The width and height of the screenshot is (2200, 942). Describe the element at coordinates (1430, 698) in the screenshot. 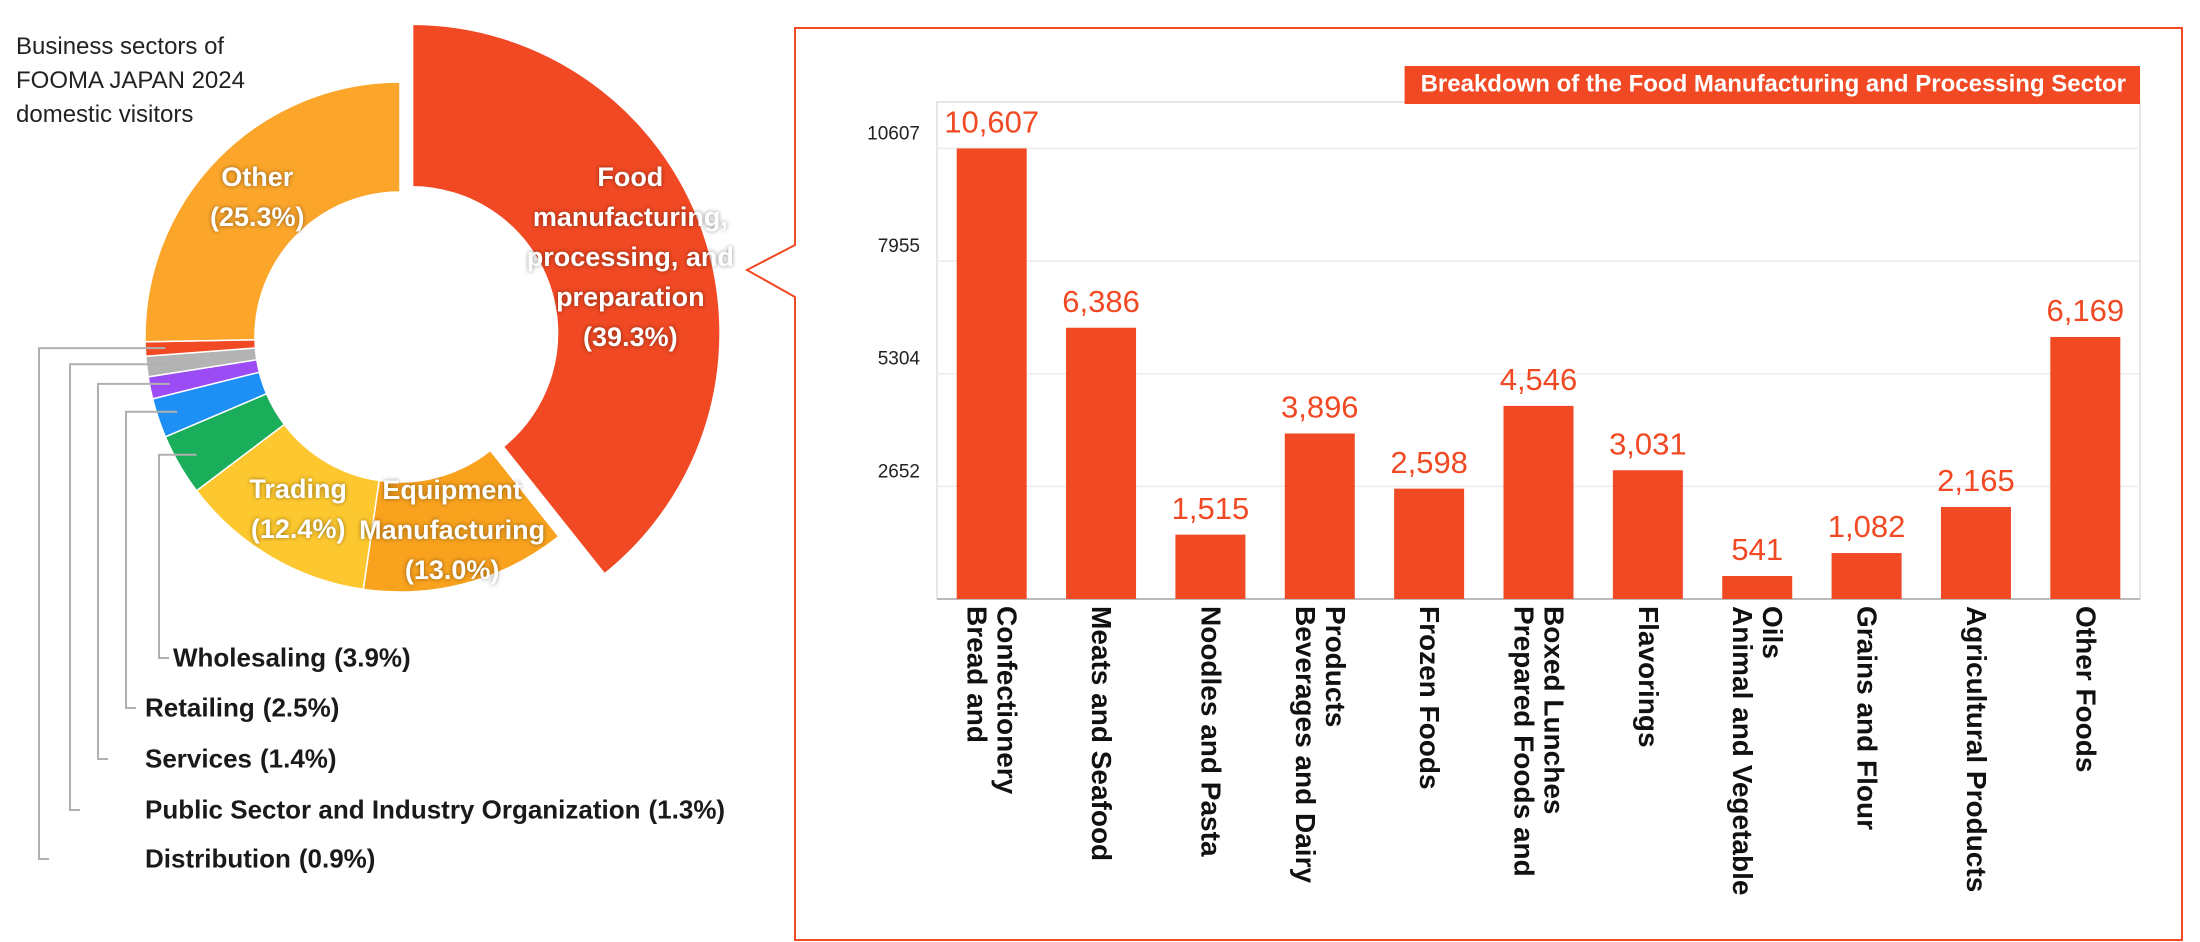

I see `x-tick-label: Frozen Foods` at that location.